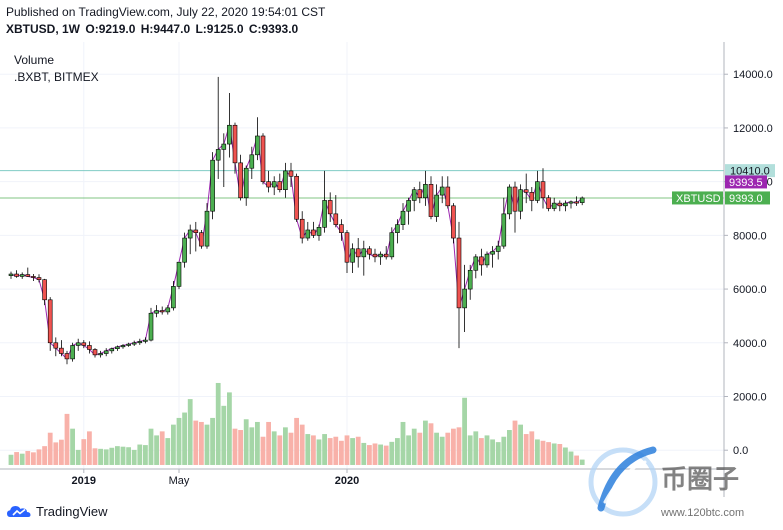 Image resolution: width=783 pixels, height=530 pixels. I want to click on resistance-price-tag, so click(750, 171).